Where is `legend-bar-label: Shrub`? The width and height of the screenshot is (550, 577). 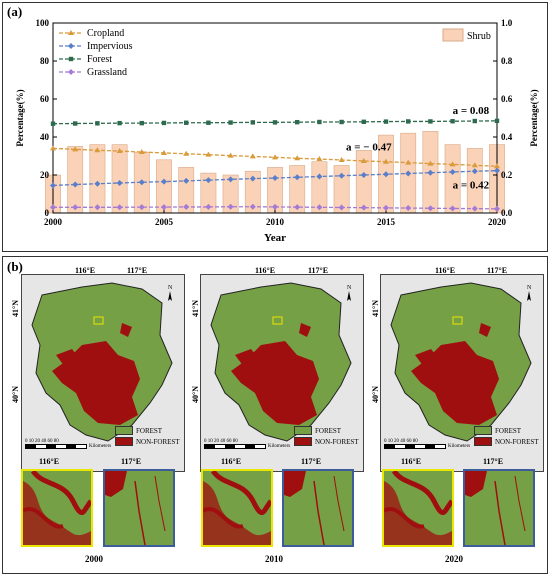 legend-bar-label: Shrub is located at coordinates (479, 36).